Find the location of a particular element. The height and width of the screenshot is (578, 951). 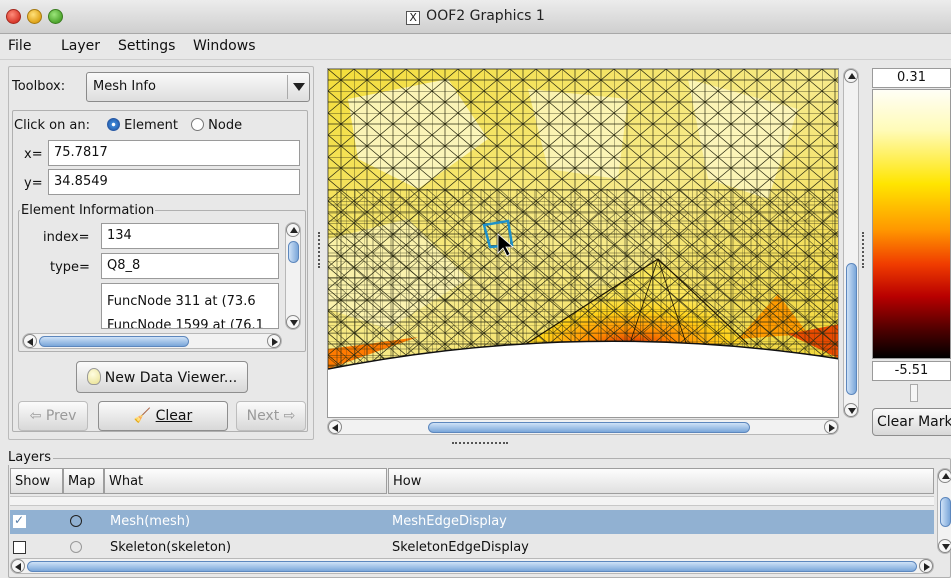

x-label: x= is located at coordinates (33, 154).